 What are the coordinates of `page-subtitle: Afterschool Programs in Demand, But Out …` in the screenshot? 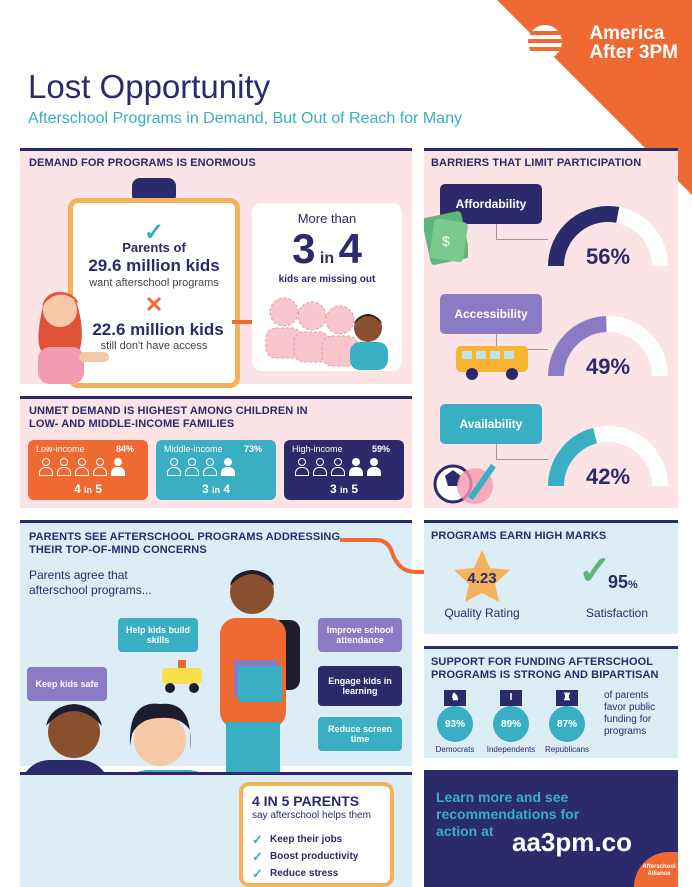 It's located at (245, 118).